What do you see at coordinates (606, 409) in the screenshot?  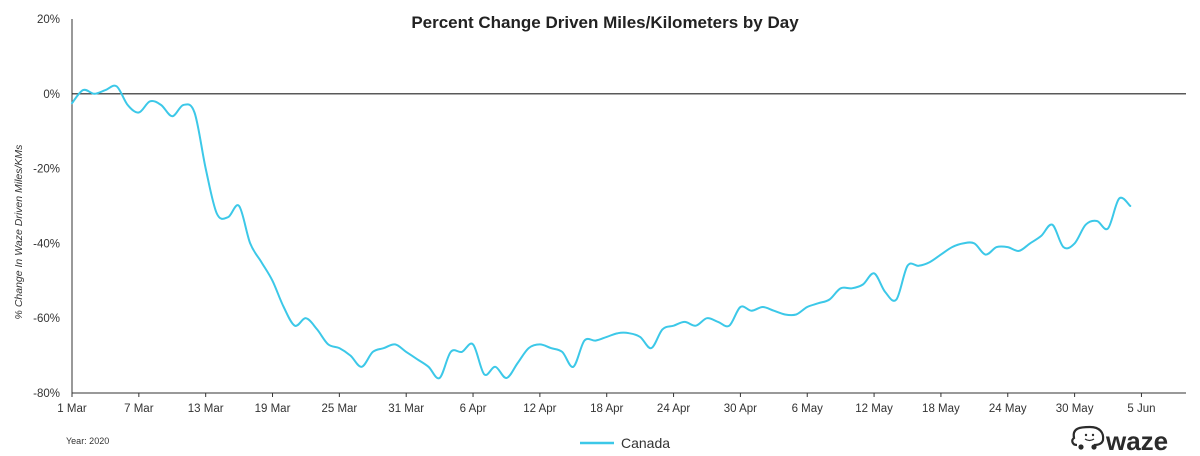 I see `x-tick-label: 18 Apr` at bounding box center [606, 409].